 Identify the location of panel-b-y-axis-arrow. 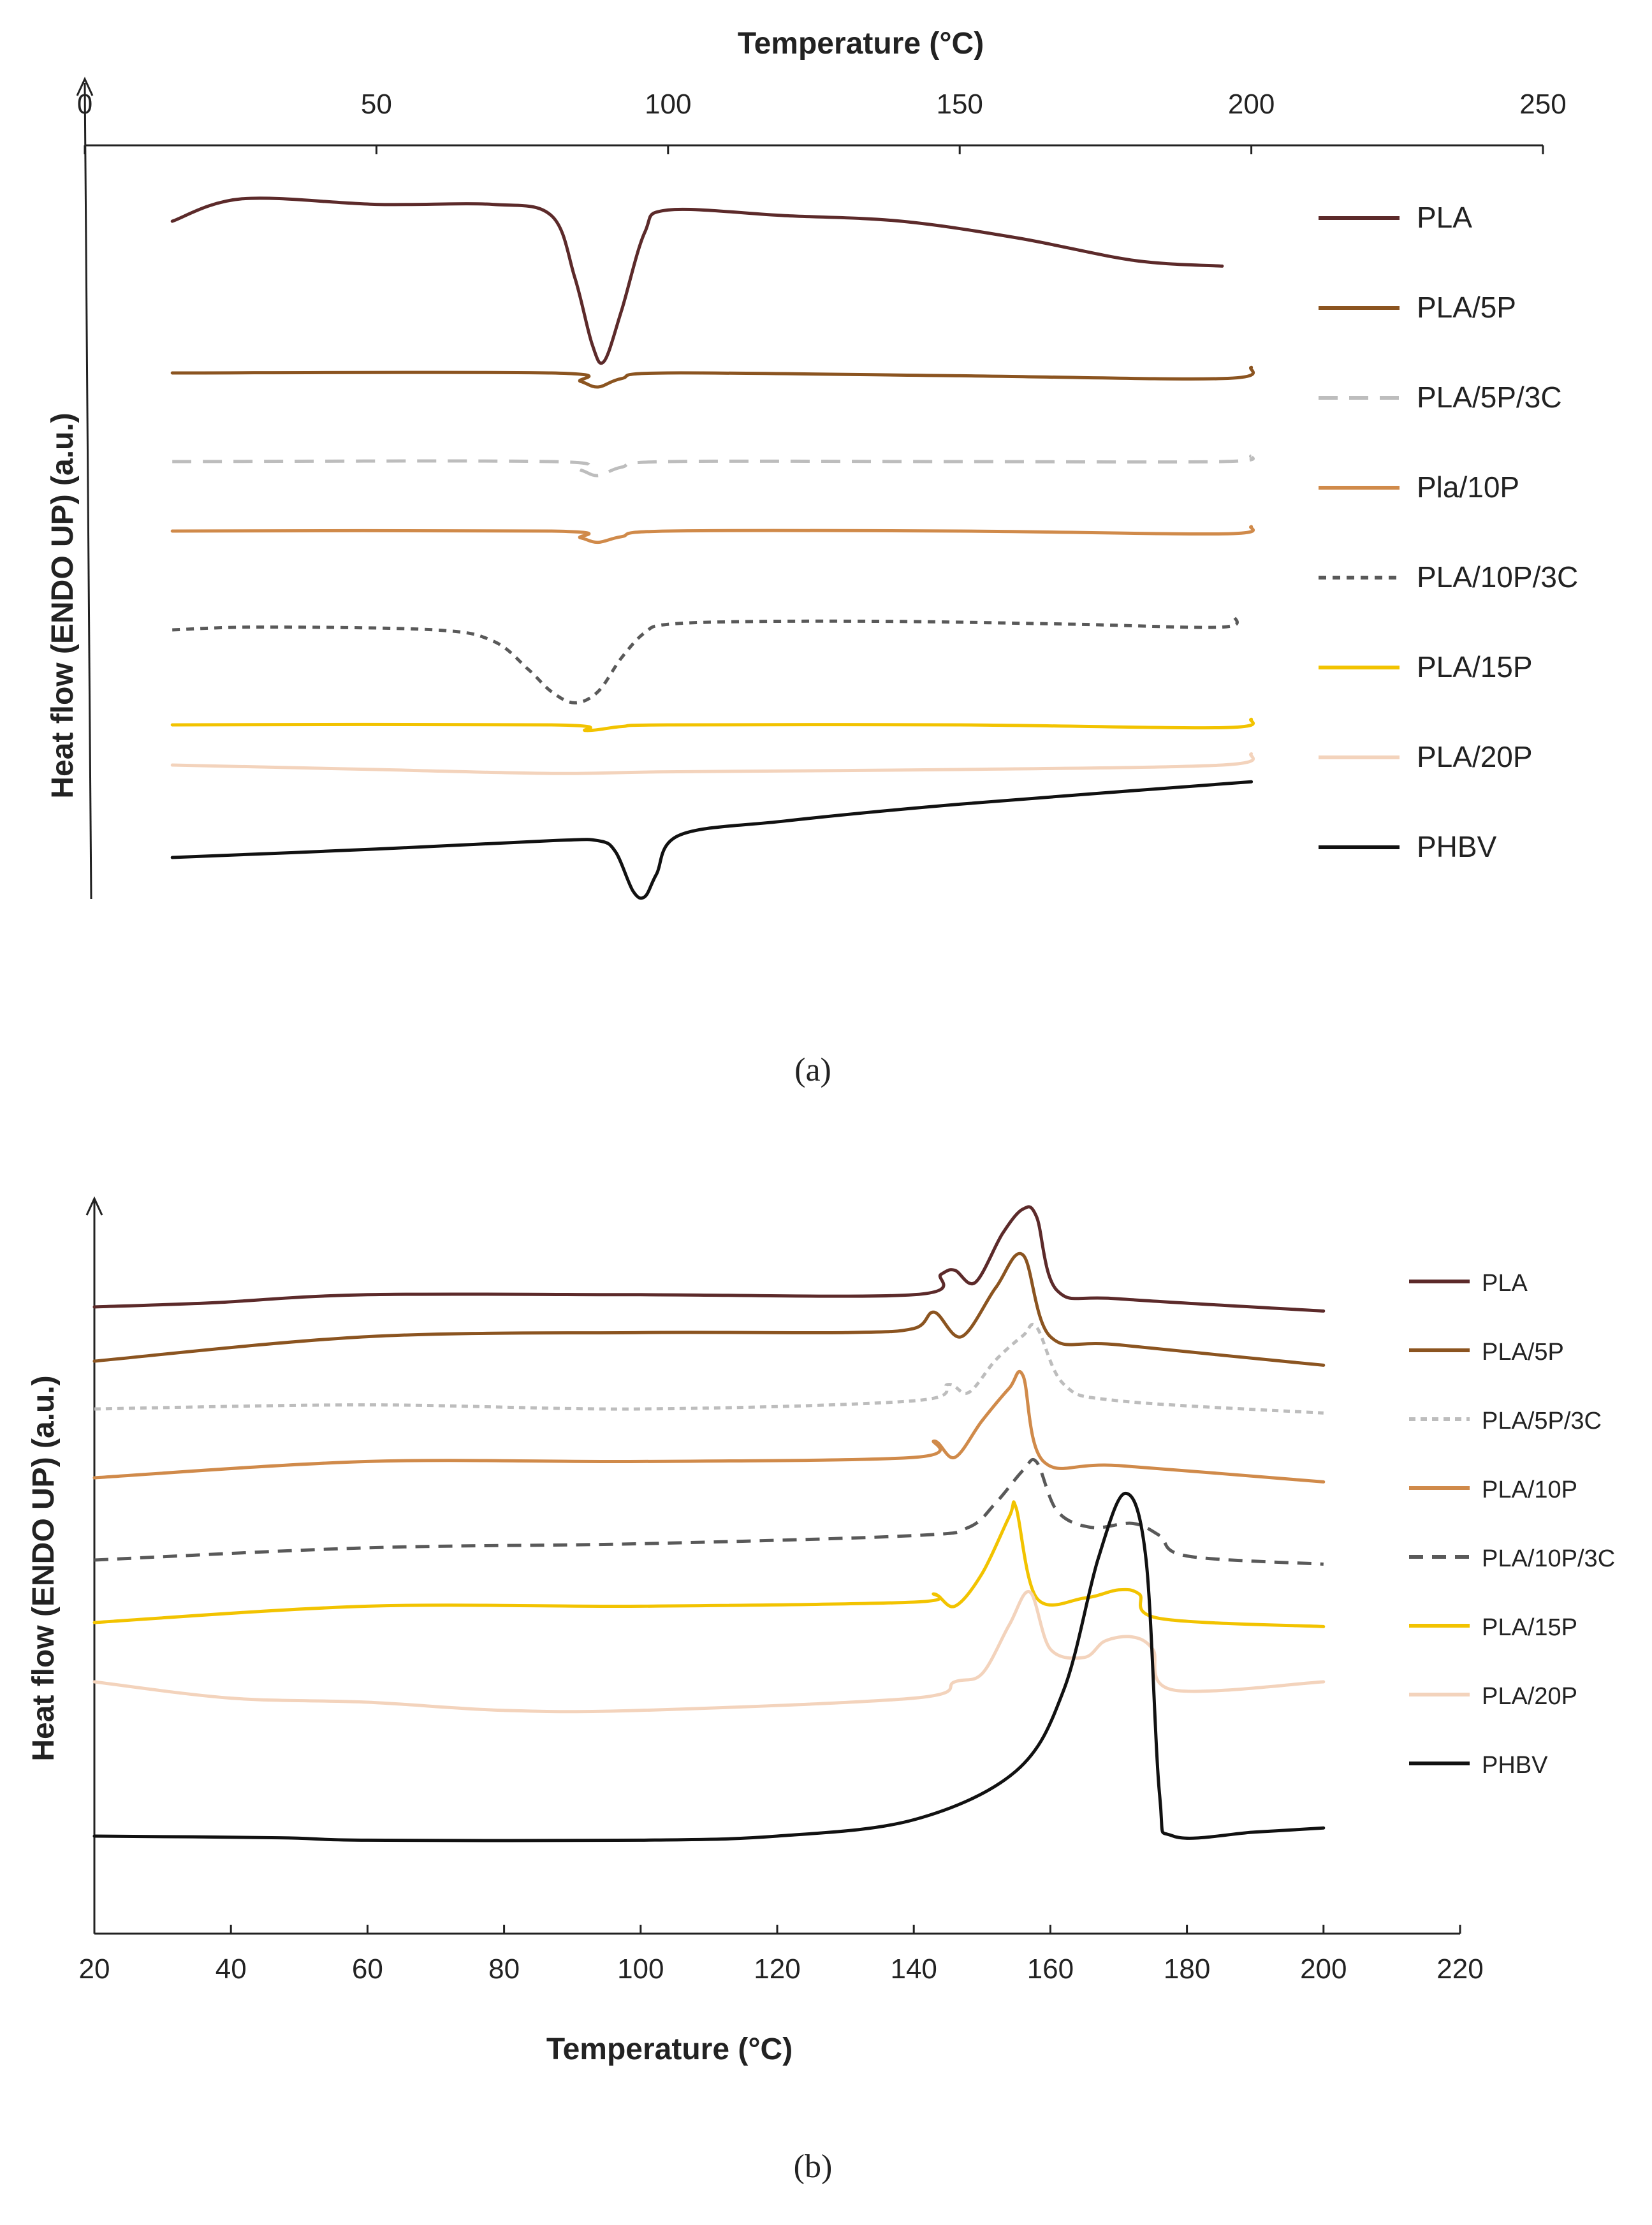
(94, 1206).